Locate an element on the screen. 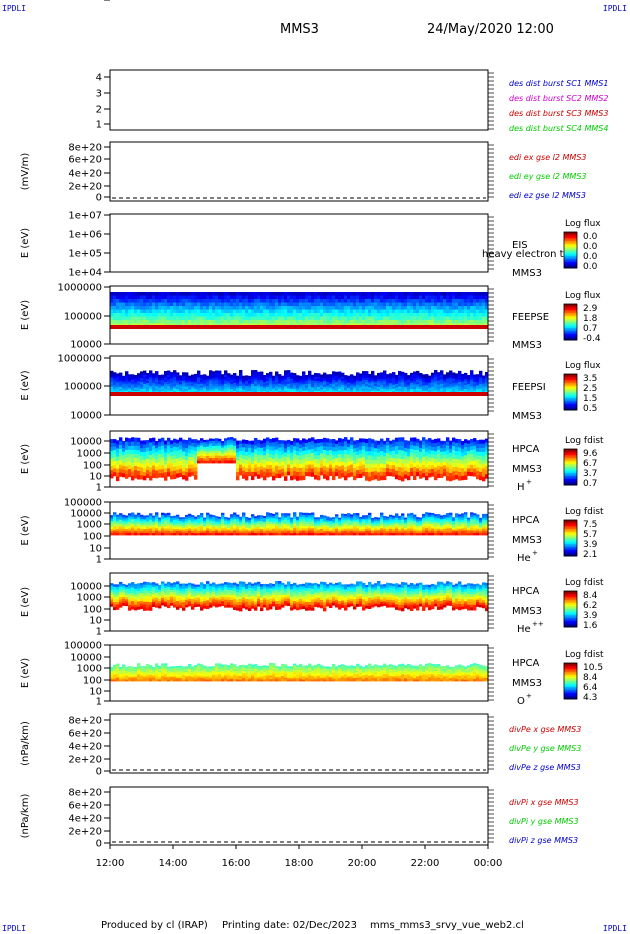 This screenshot has width=630, height=934. edi-efield-frame is located at coordinates (299, 171).